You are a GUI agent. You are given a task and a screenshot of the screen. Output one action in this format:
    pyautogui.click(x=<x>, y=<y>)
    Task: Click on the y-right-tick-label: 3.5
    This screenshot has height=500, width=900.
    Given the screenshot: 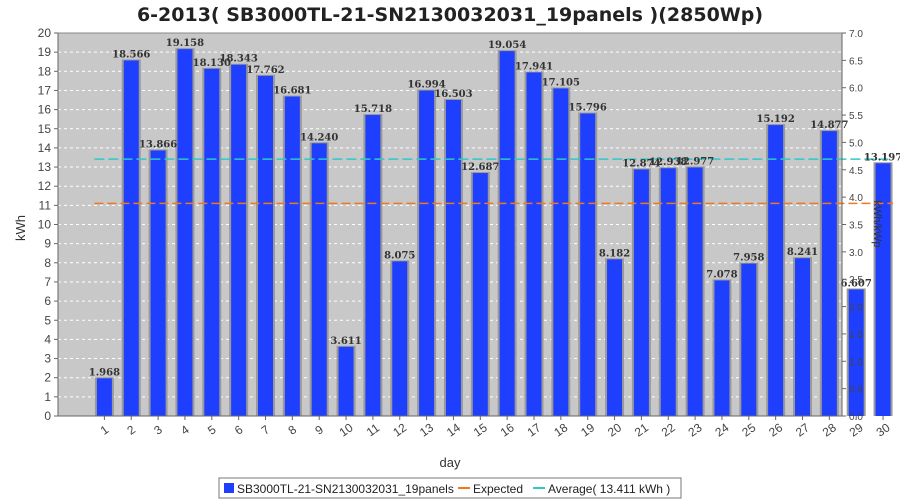 What is the action you would take?
    pyautogui.click(x=856, y=226)
    